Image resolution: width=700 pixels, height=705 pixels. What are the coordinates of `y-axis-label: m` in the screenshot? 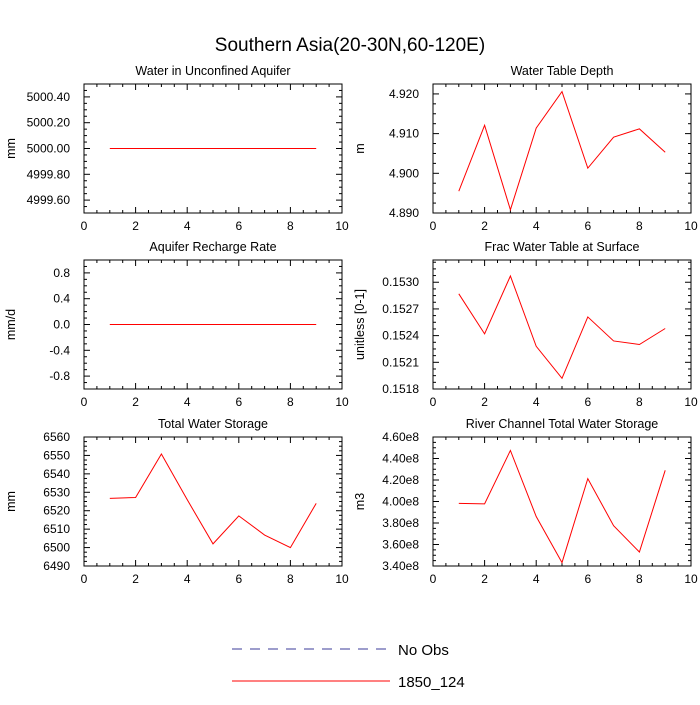 It's located at (360, 148).